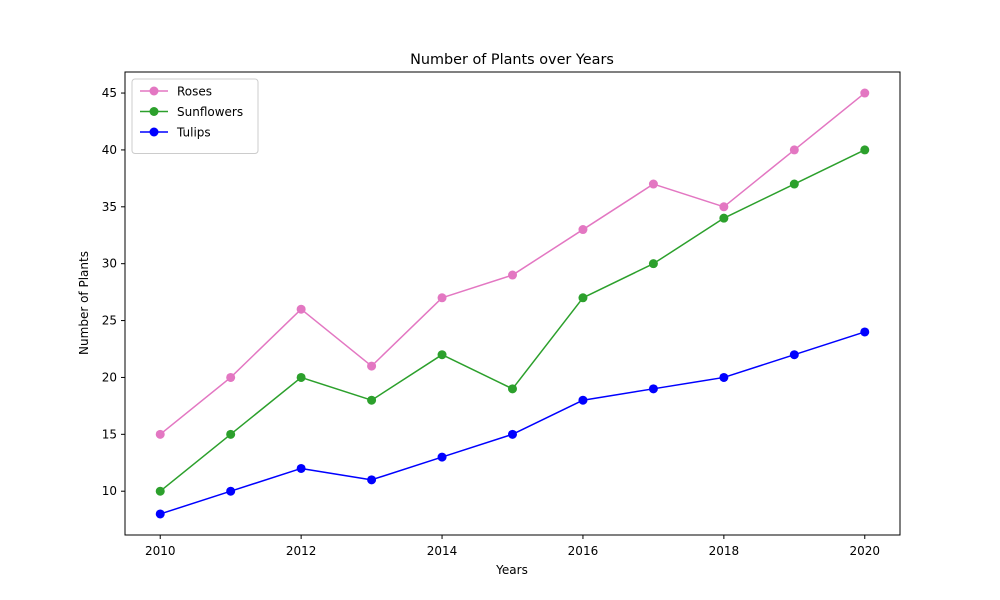  I want to click on data-point-roses-2011, so click(231, 377).